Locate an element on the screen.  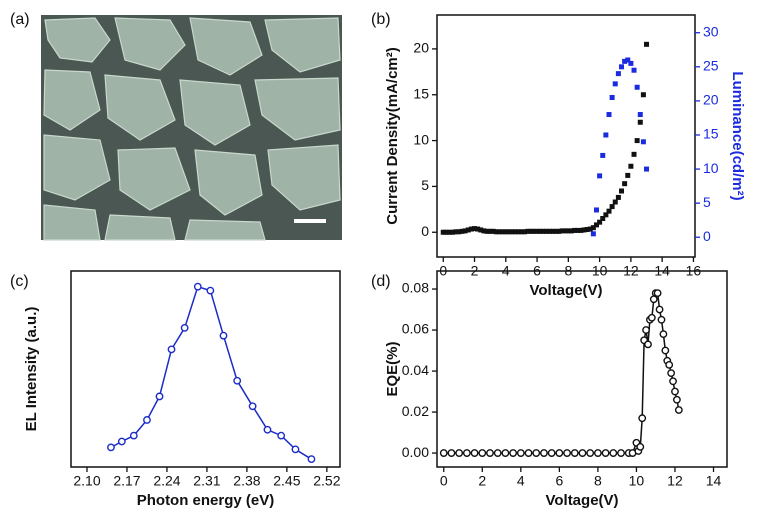
y-tick-label: 0 is located at coordinates (425, 231).